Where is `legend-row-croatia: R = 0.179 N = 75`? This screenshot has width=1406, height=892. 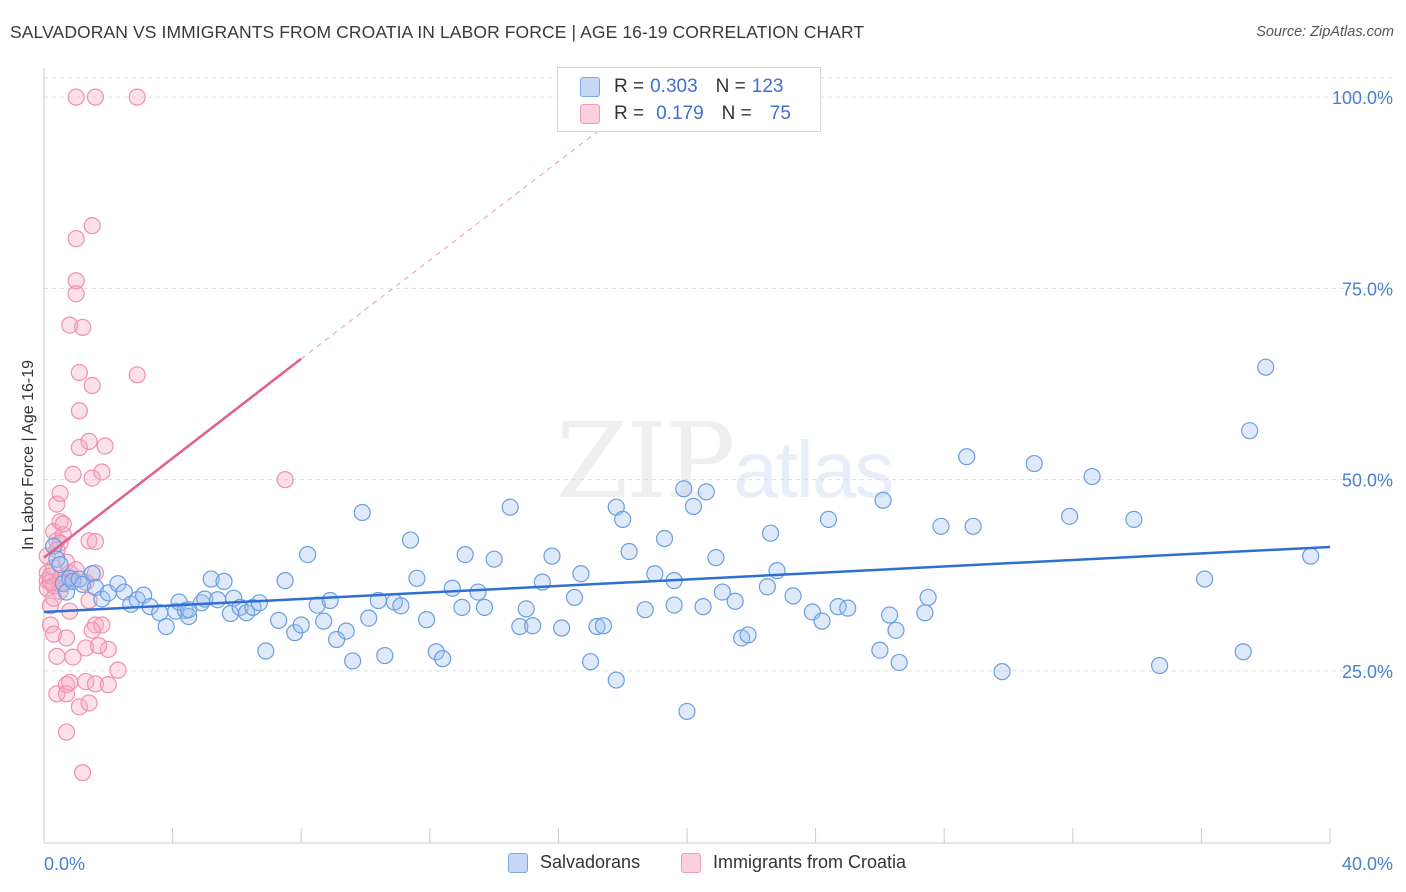
legend-row-croatia: R = 0.179 N = 75 is located at coordinates (694, 114).